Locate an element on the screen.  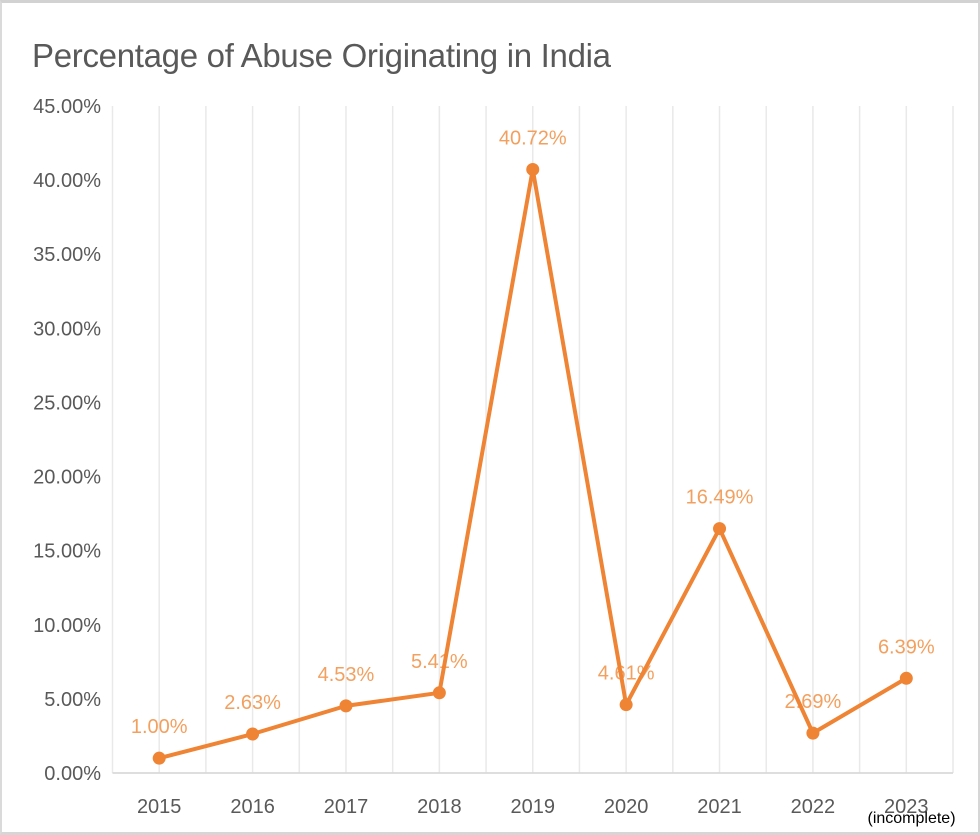
x-axis-tick-label: 2016 is located at coordinates (252, 807).